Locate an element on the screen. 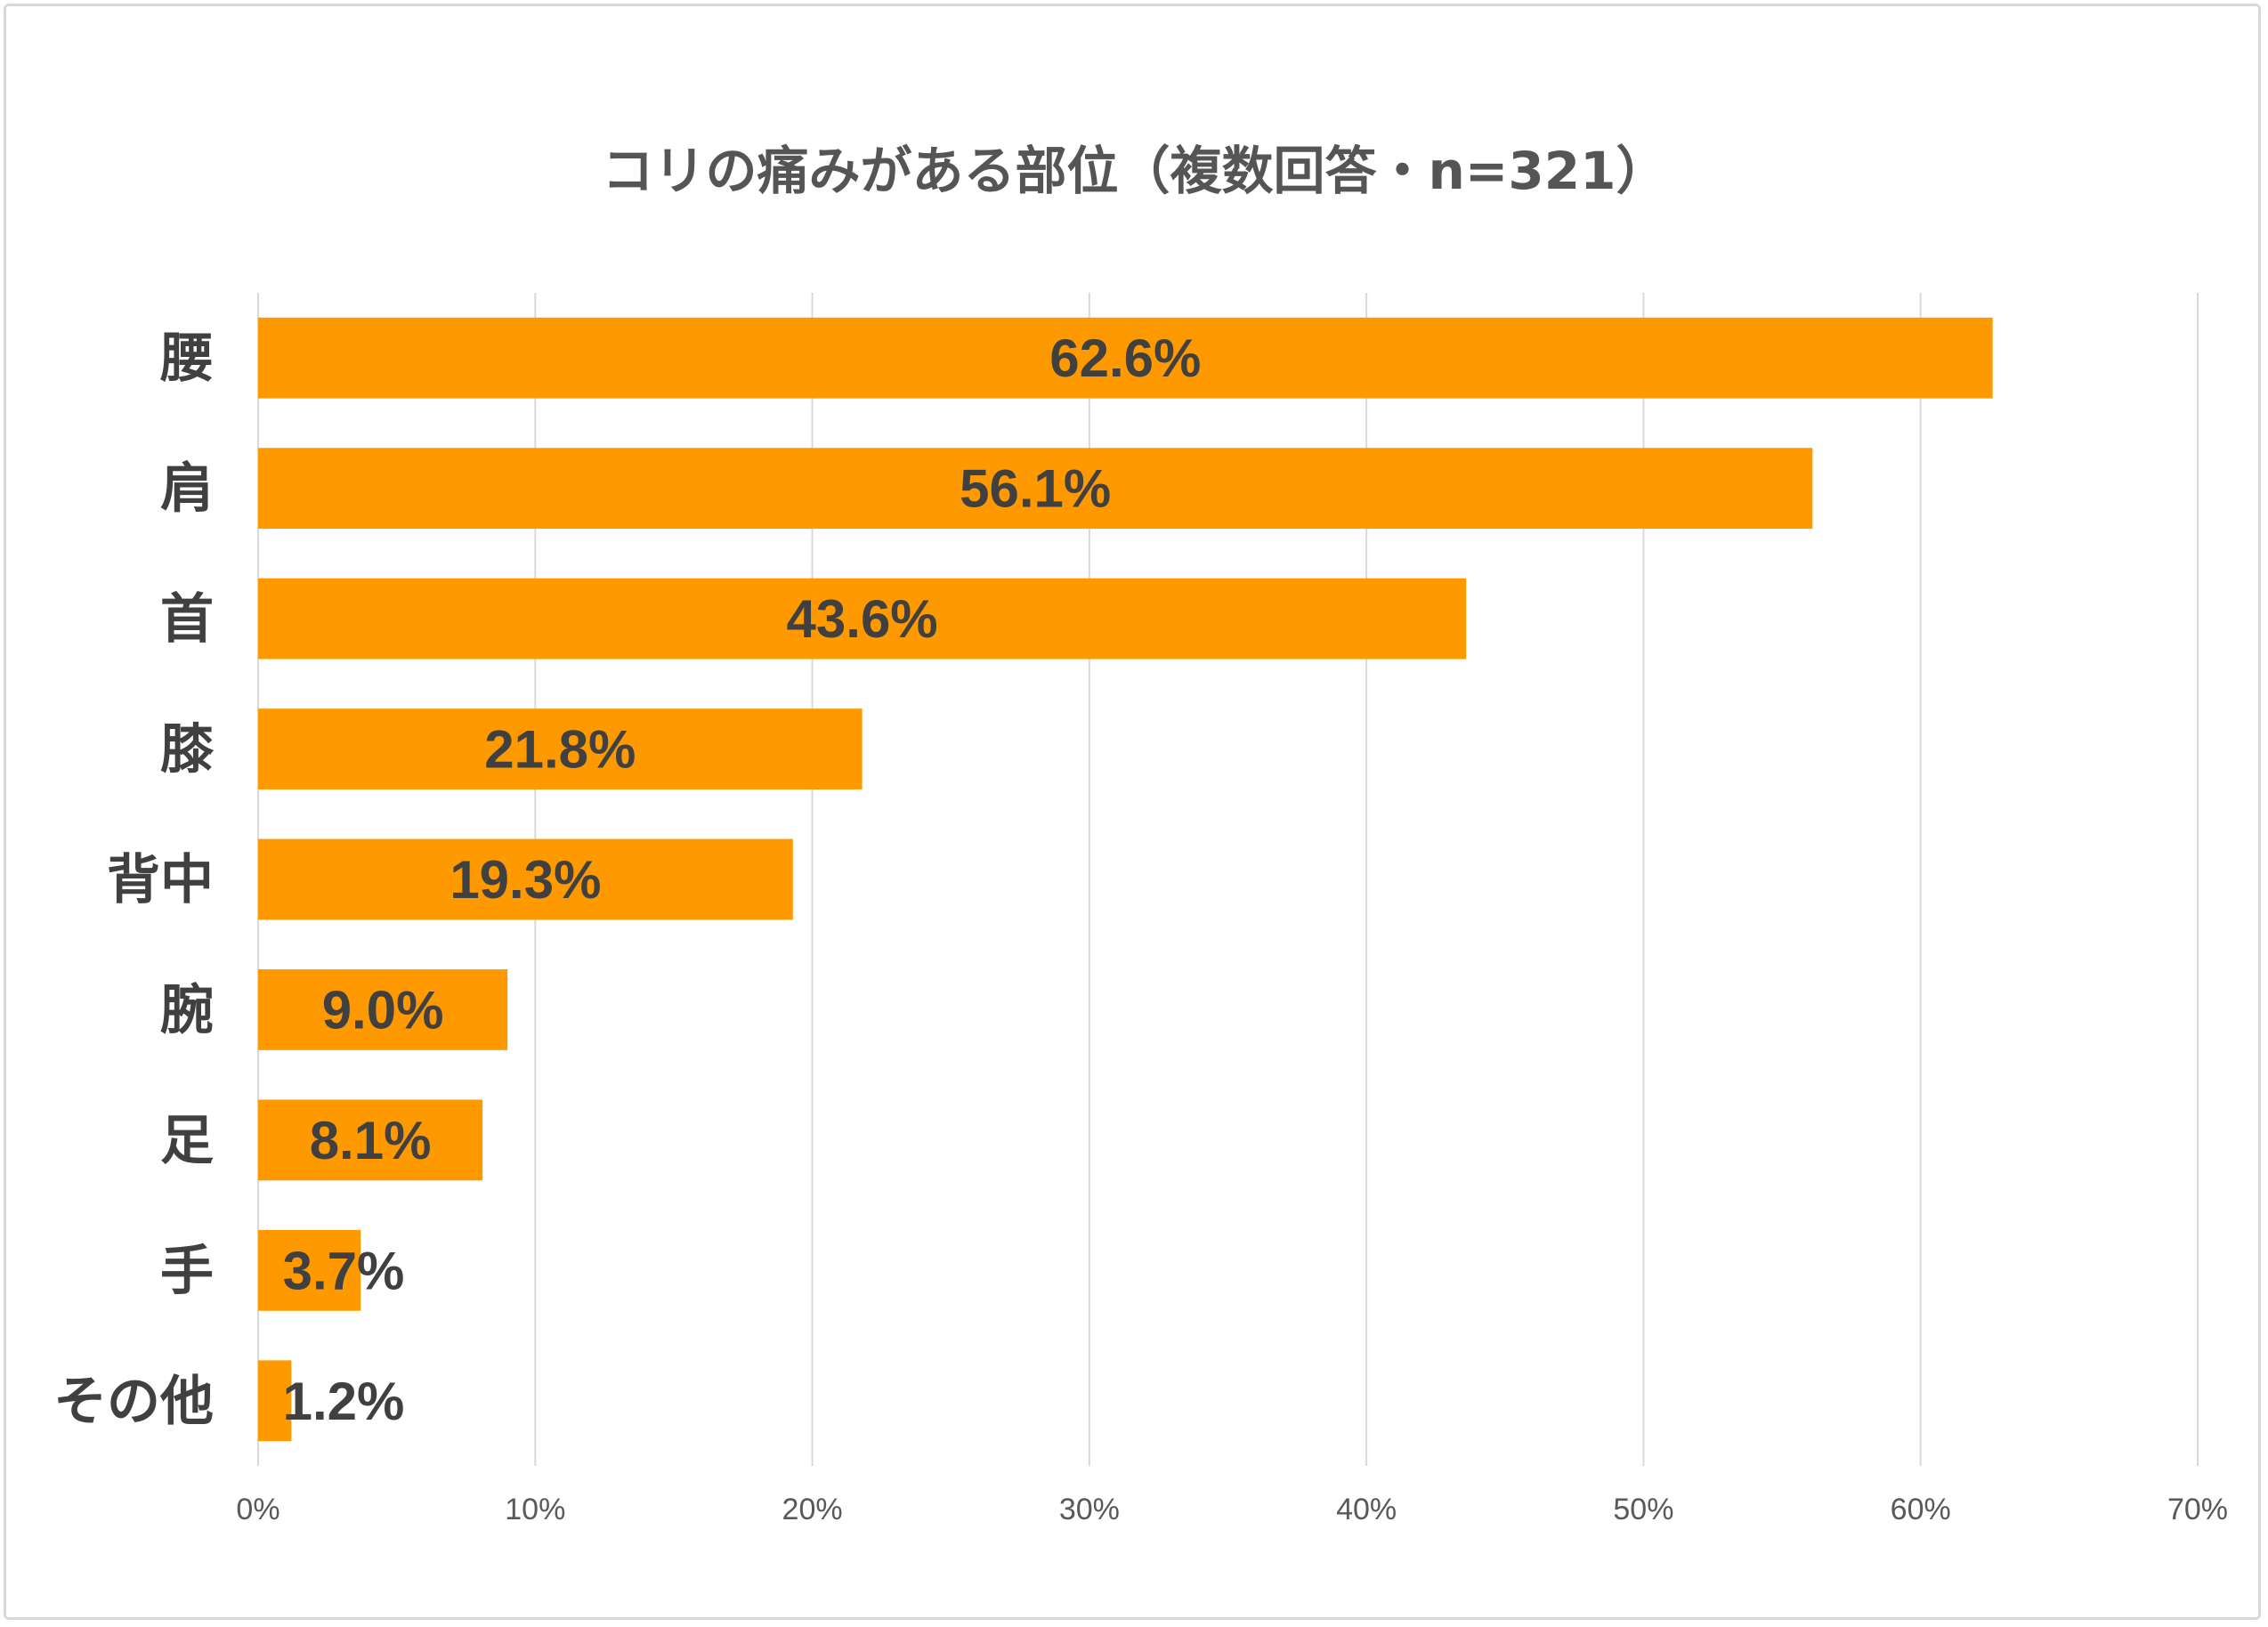  data-label: 8.1% is located at coordinates (371, 1140).